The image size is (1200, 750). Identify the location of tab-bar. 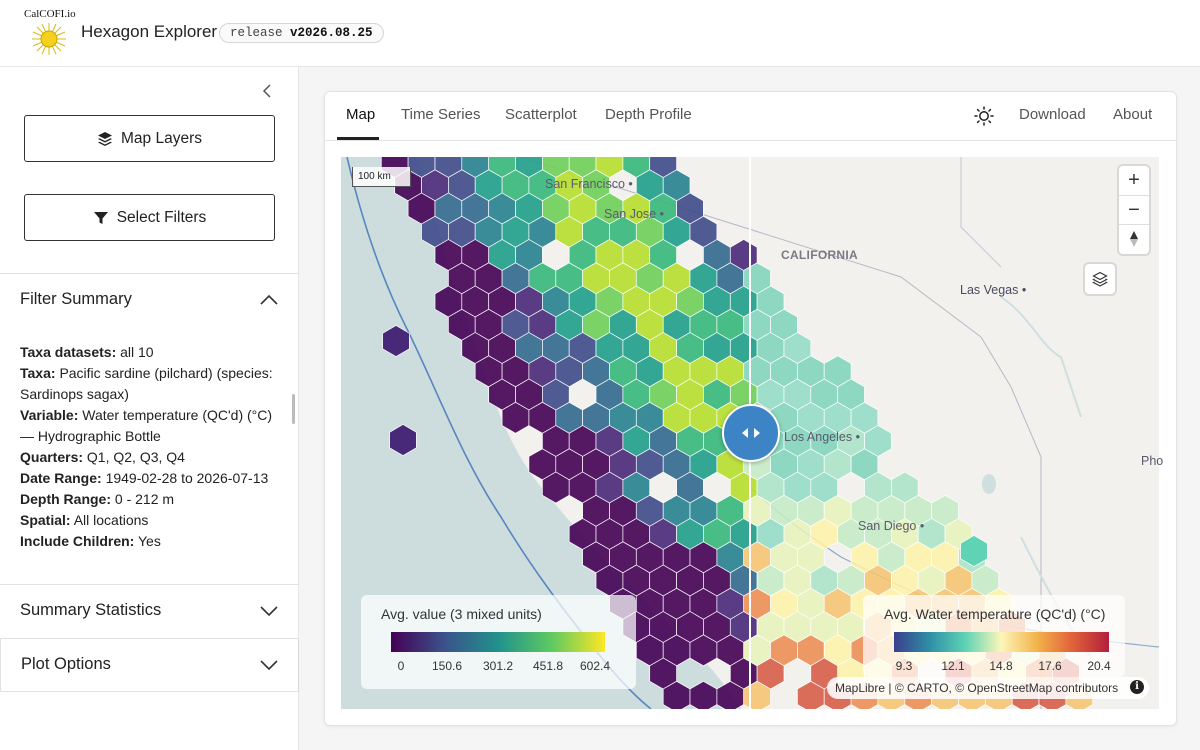
(750, 116).